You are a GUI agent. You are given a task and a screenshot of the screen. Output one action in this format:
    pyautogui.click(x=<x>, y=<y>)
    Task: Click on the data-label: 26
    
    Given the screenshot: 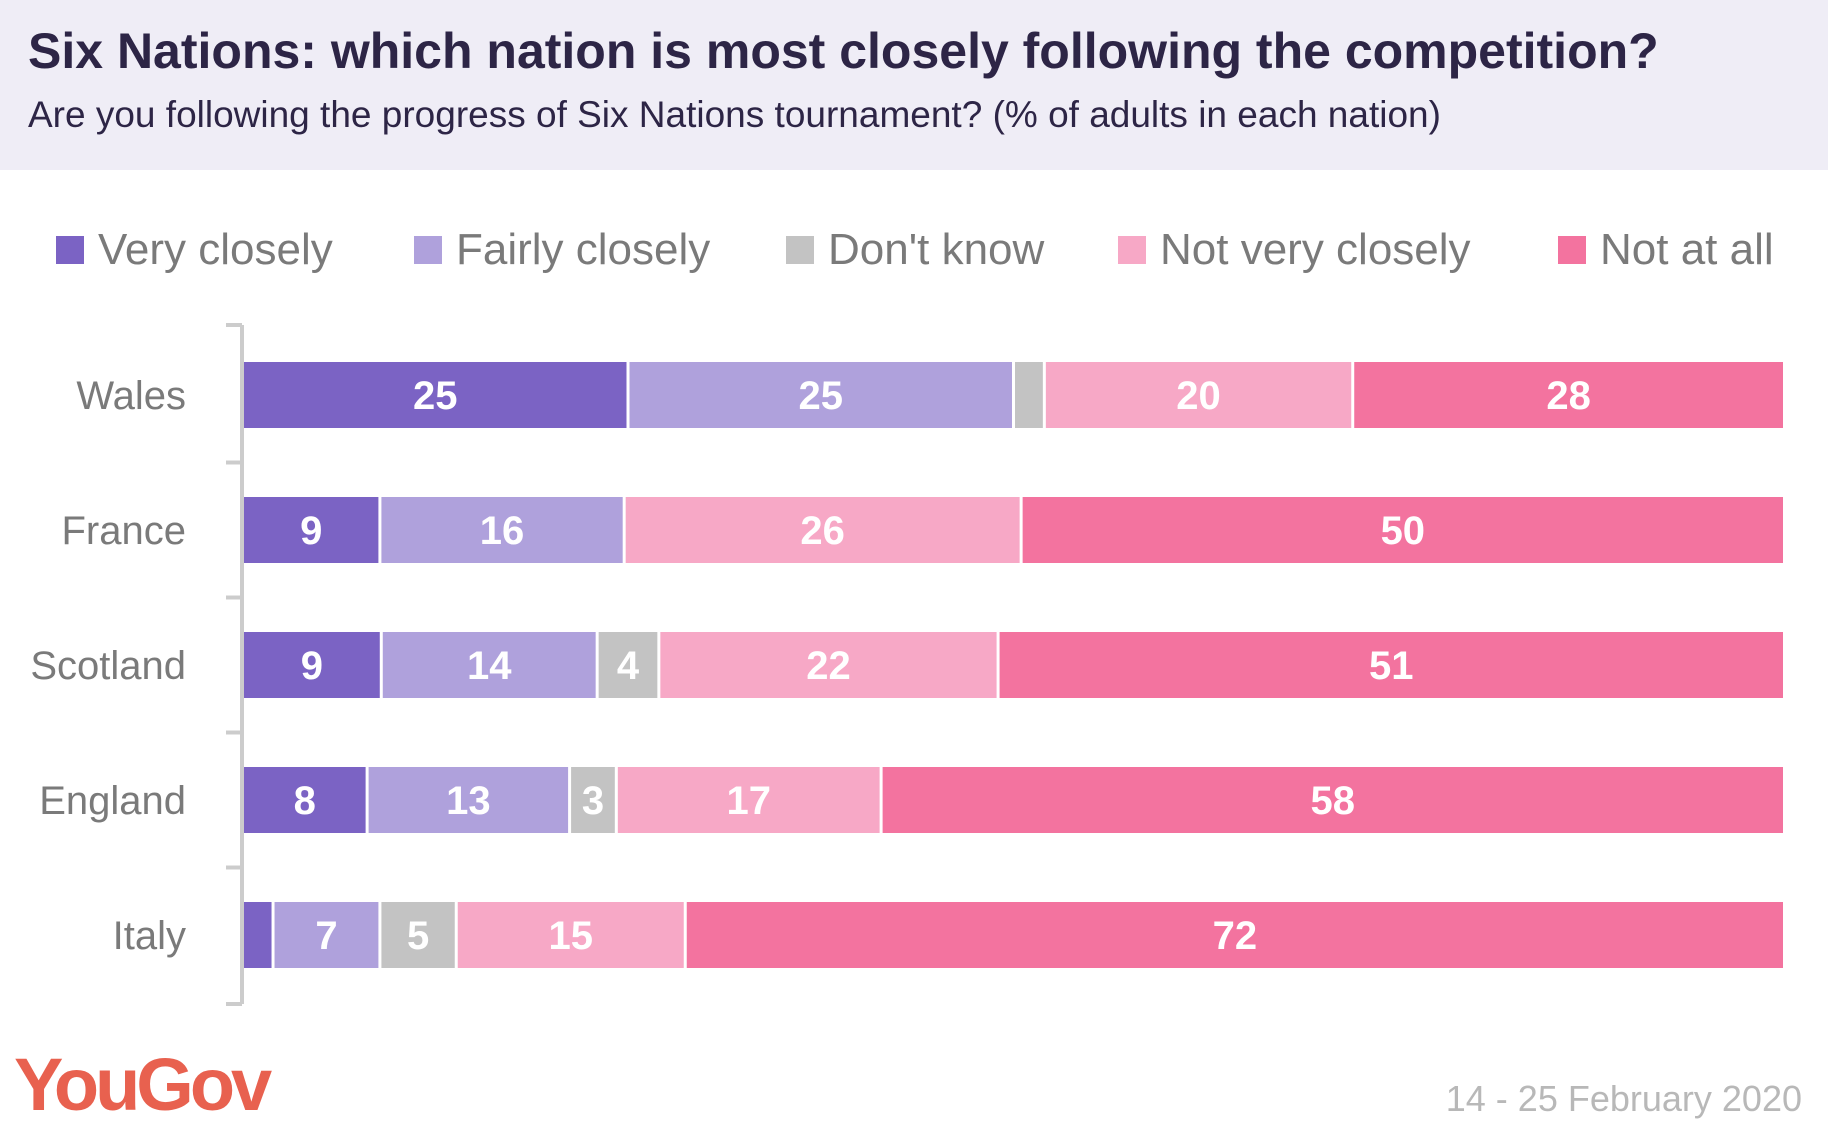 What is the action you would take?
    pyautogui.click(x=822, y=531)
    